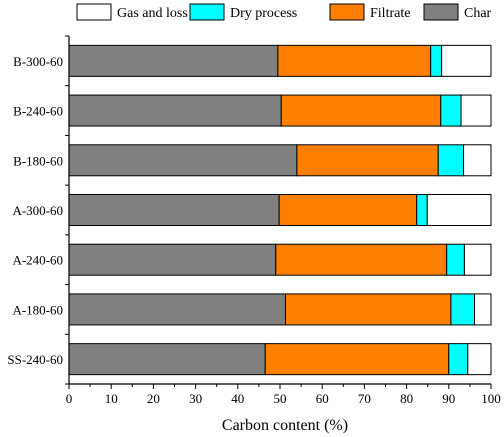  Describe the element at coordinates (280, 398) in the screenshot. I see `x-tick-label: 50` at that location.